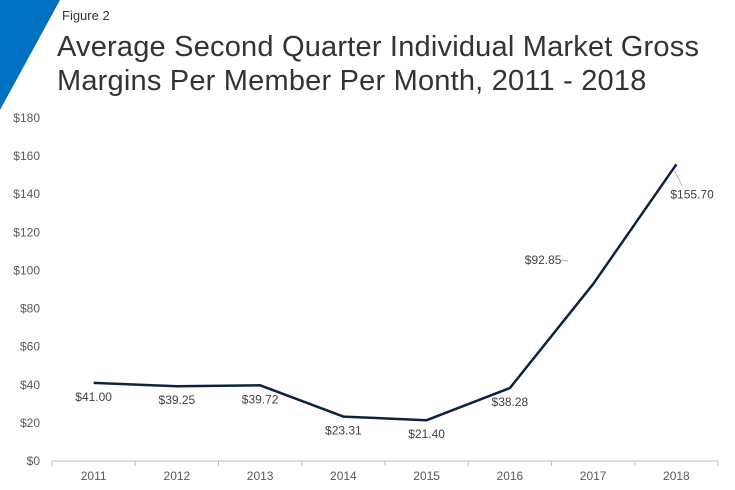 The height and width of the screenshot is (490, 735). Describe the element at coordinates (343, 431) in the screenshot. I see `data-label: $23.31` at that location.